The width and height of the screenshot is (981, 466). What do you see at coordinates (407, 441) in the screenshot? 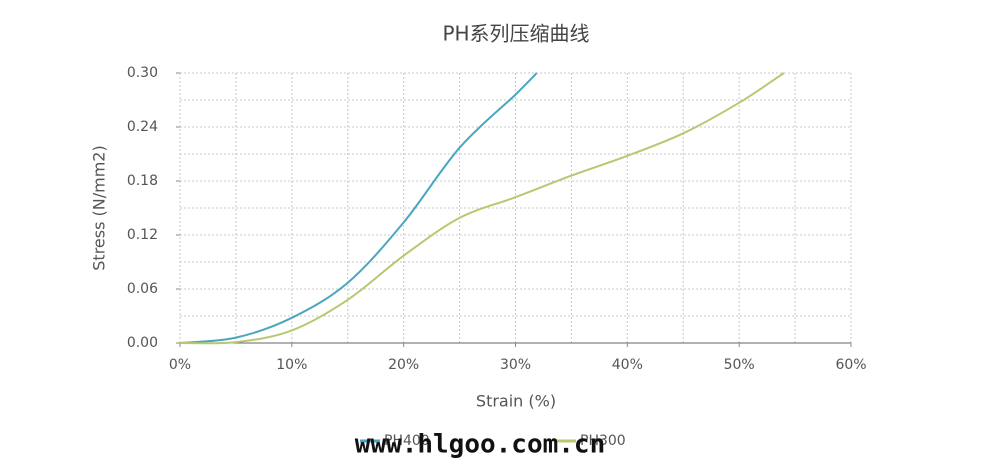
I see `legend-label: PH400` at bounding box center [407, 441].